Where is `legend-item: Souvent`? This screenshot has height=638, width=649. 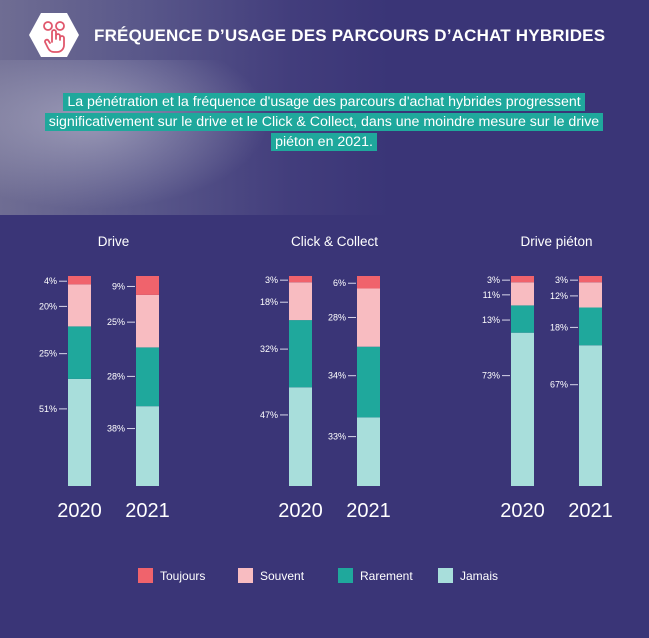
legend-item: Souvent is located at coordinates (271, 575).